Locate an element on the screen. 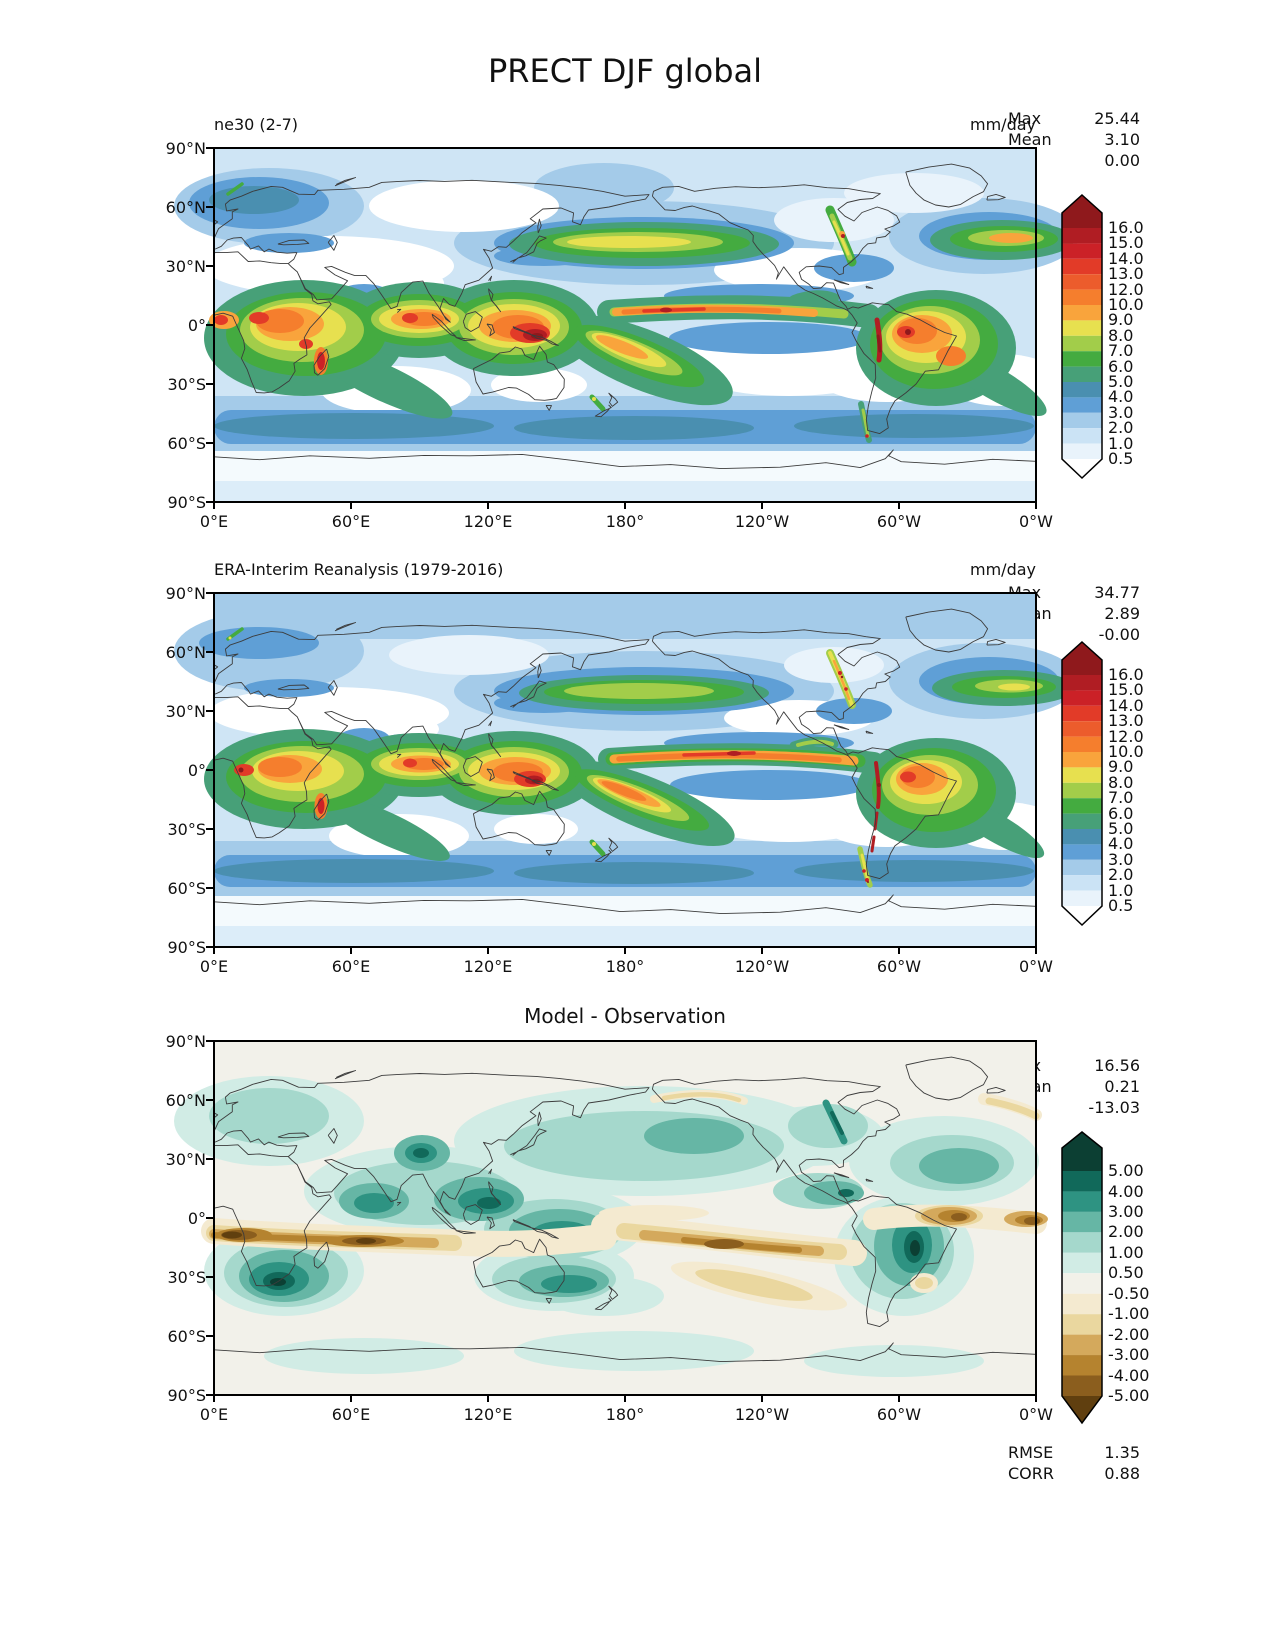 This screenshot has height=1650, width=1275. p1-xtick: 60°W is located at coordinates (899, 521).